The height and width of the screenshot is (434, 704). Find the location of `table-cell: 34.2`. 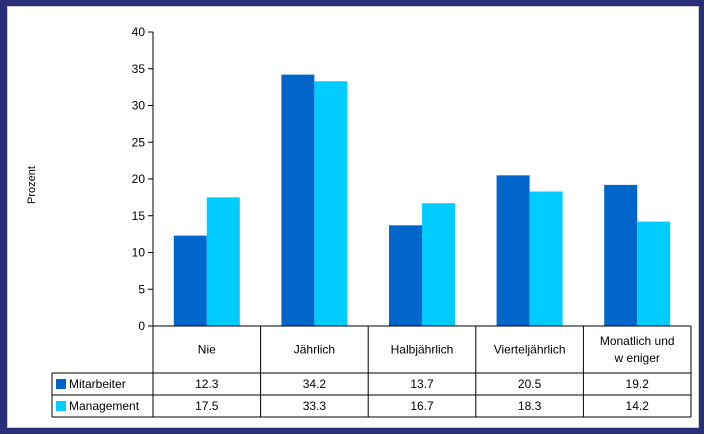

table-cell: 34.2 is located at coordinates (315, 384).